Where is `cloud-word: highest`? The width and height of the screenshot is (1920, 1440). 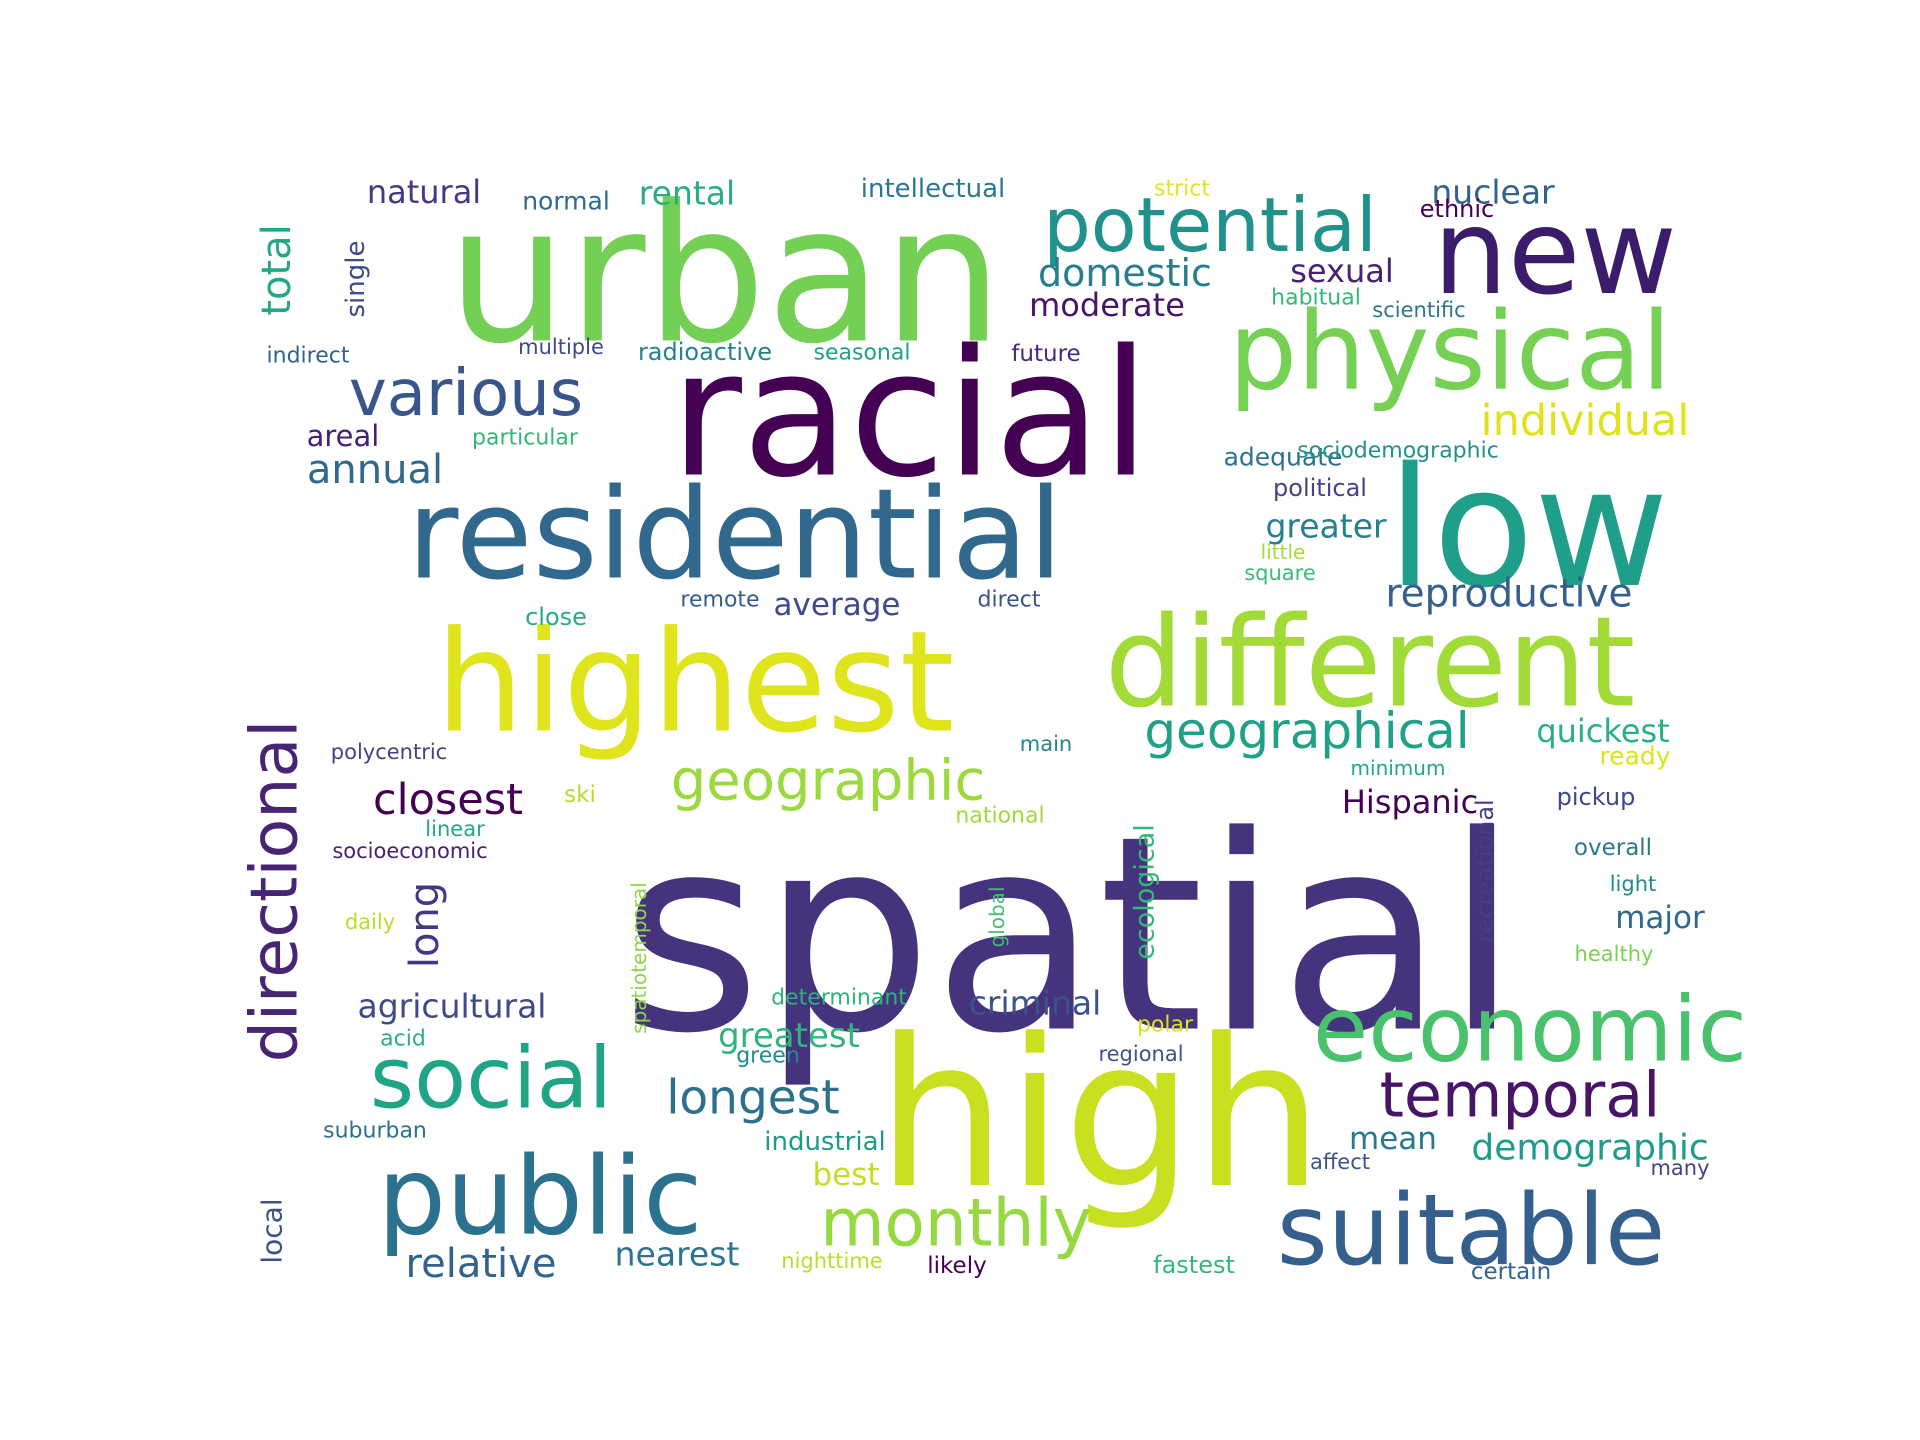 cloud-word: highest is located at coordinates (694, 683).